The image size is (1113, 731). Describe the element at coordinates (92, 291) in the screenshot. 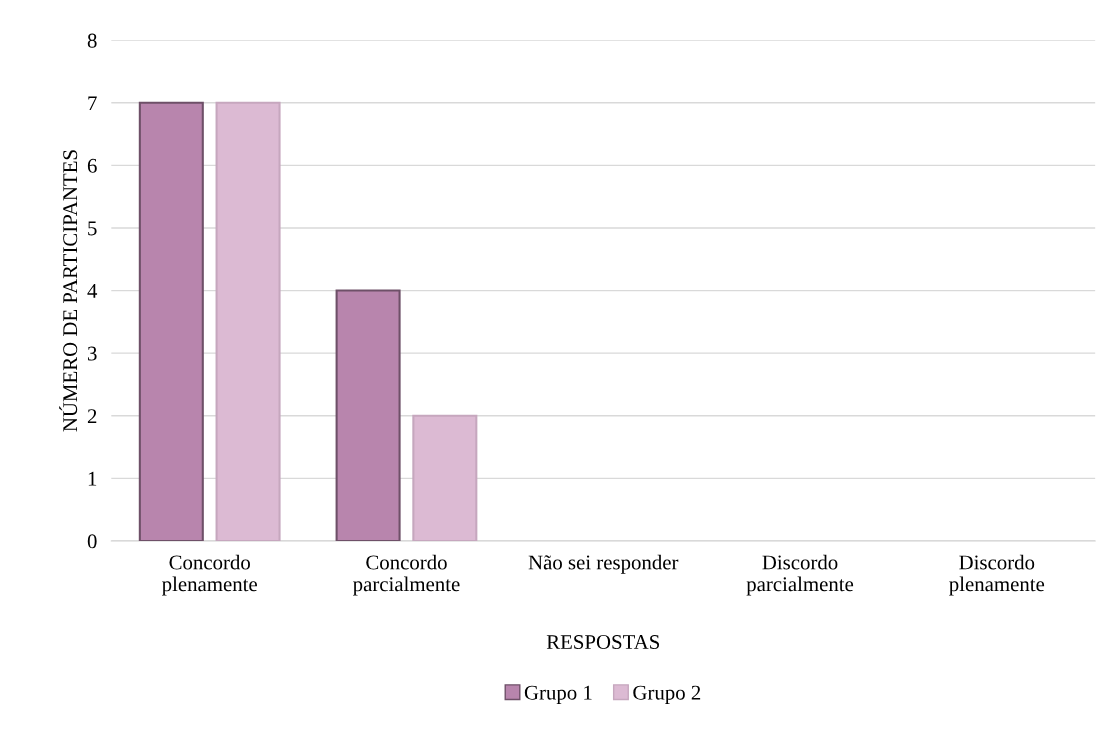

I see `y-tick-label: 4` at that location.